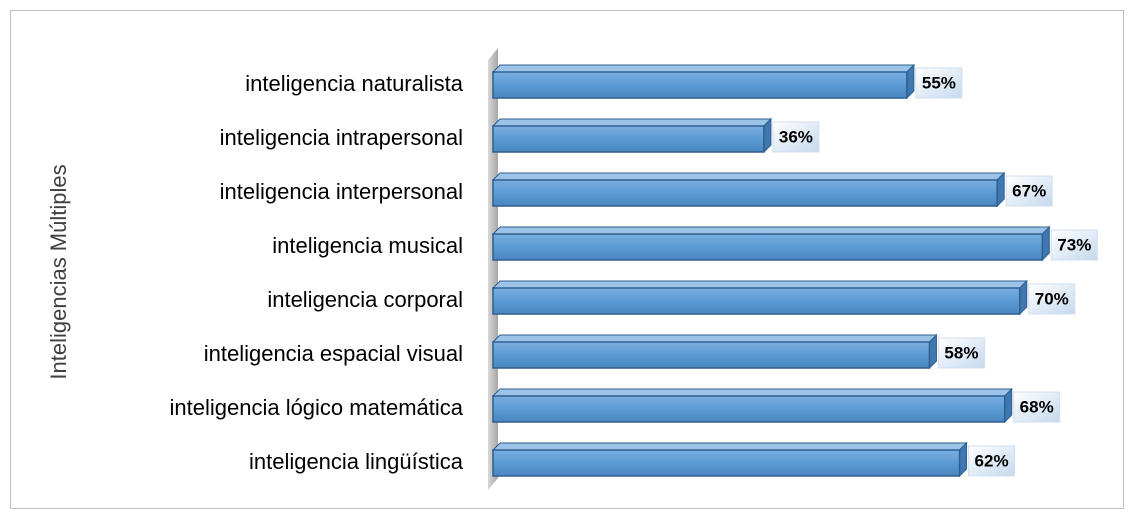 This screenshot has height=524, width=1134. I want to click on axis-title: Inteligencias Múltiples, so click(58, 271).